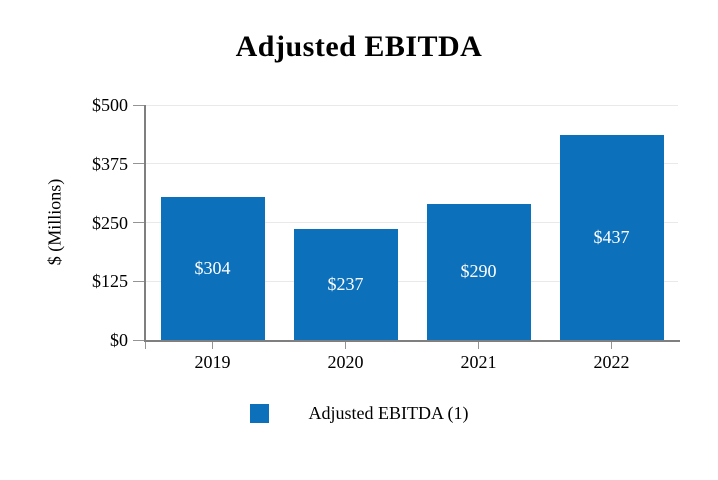 The height and width of the screenshot is (480, 718). What do you see at coordinates (110, 163) in the screenshot?
I see `y-tick-label: $375` at bounding box center [110, 163].